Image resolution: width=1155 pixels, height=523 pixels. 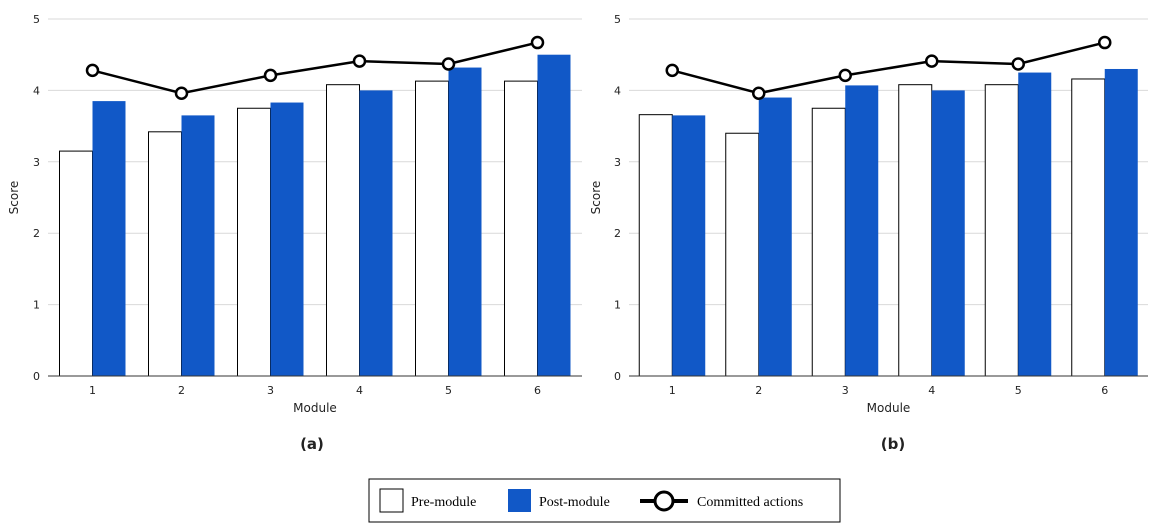 I want to click on legend-marker-committed-actions, so click(x=664, y=501).